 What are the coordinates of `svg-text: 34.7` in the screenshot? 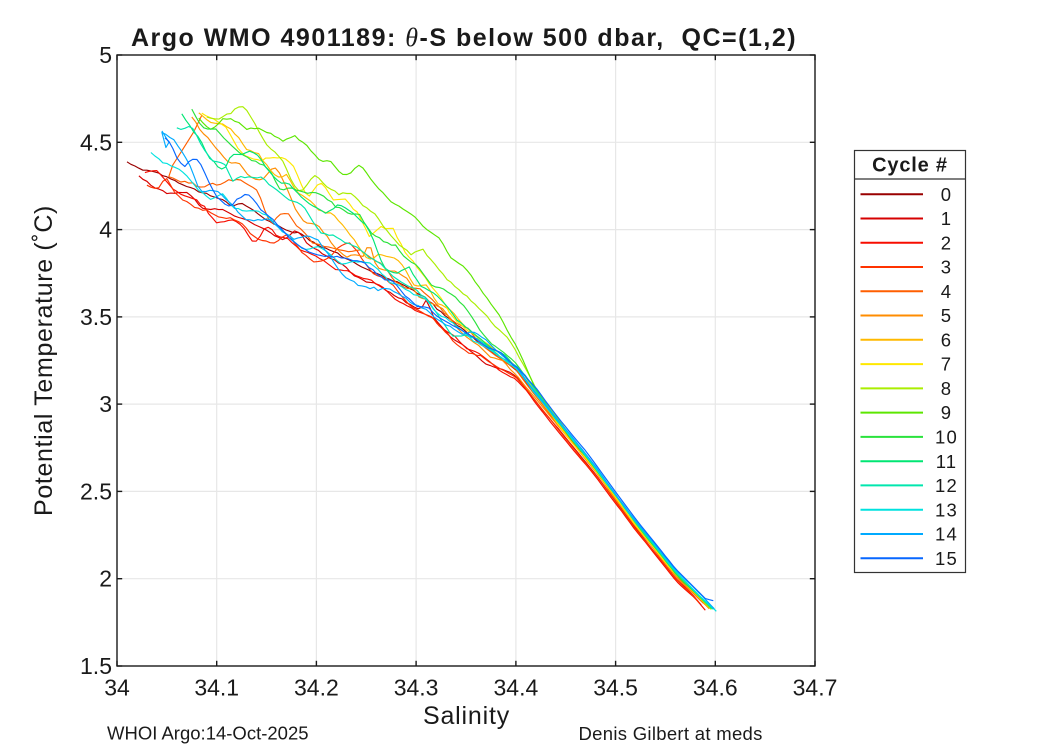 It's located at (815, 688).